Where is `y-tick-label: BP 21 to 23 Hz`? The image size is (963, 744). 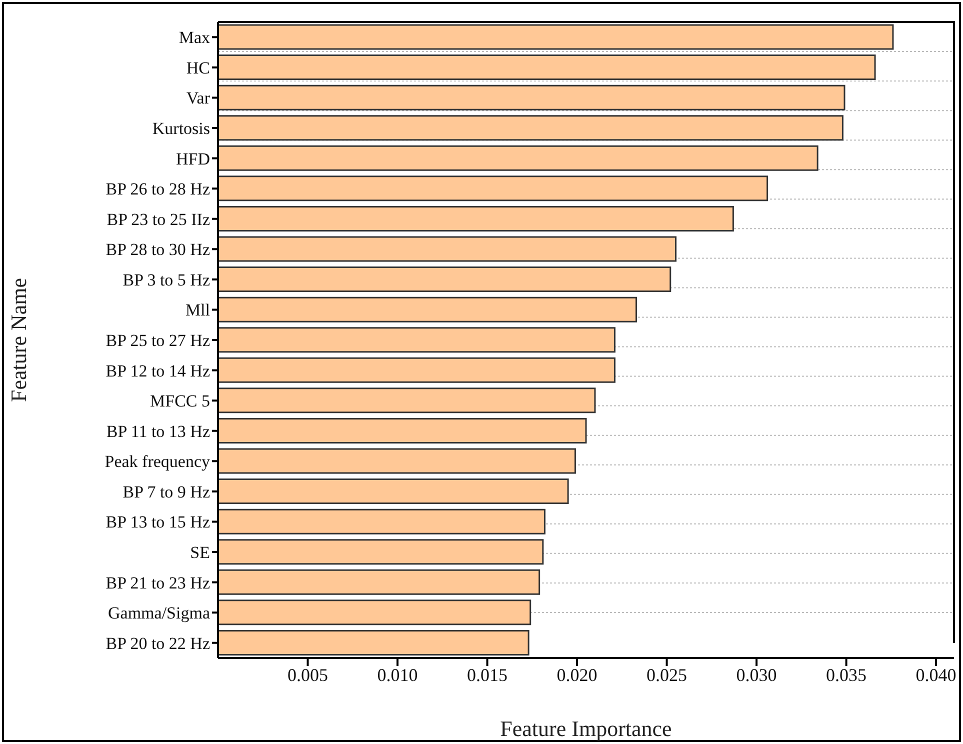
y-tick-label: BP 21 to 23 Hz is located at coordinates (158, 582).